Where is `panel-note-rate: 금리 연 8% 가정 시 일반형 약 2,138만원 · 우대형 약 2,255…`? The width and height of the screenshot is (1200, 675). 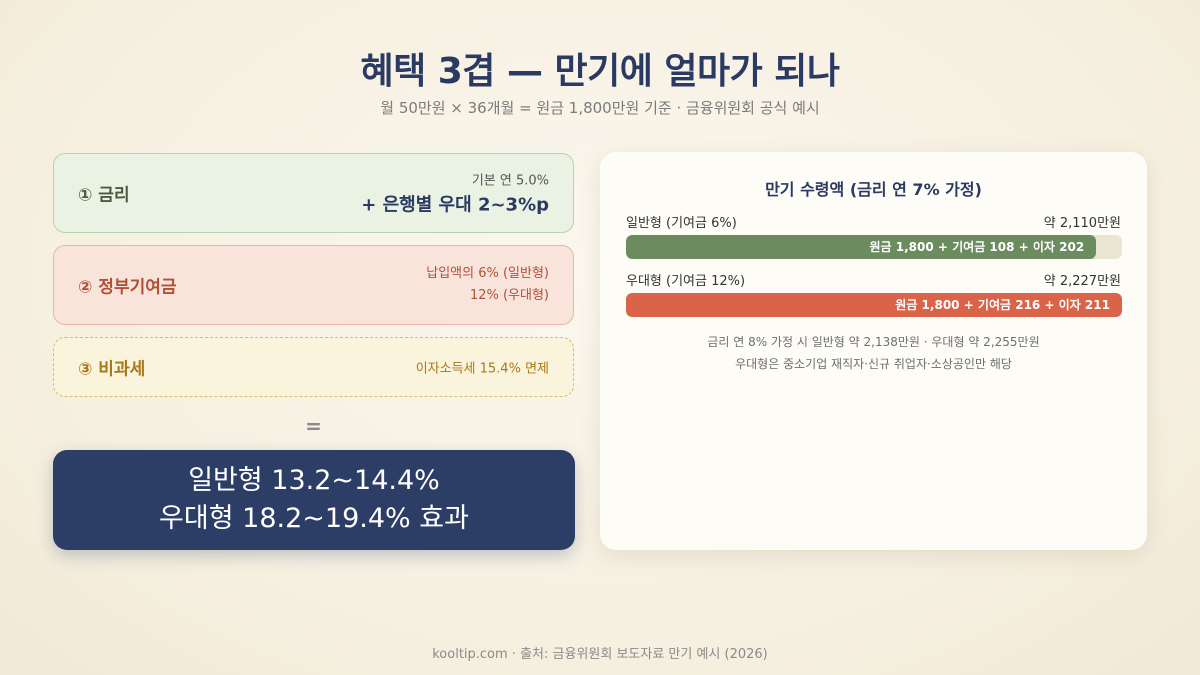
panel-note-rate: 금리 연 8% 가정 시 일반형 약 2,138만원 · 우대형 약 2,255… is located at coordinates (873, 342).